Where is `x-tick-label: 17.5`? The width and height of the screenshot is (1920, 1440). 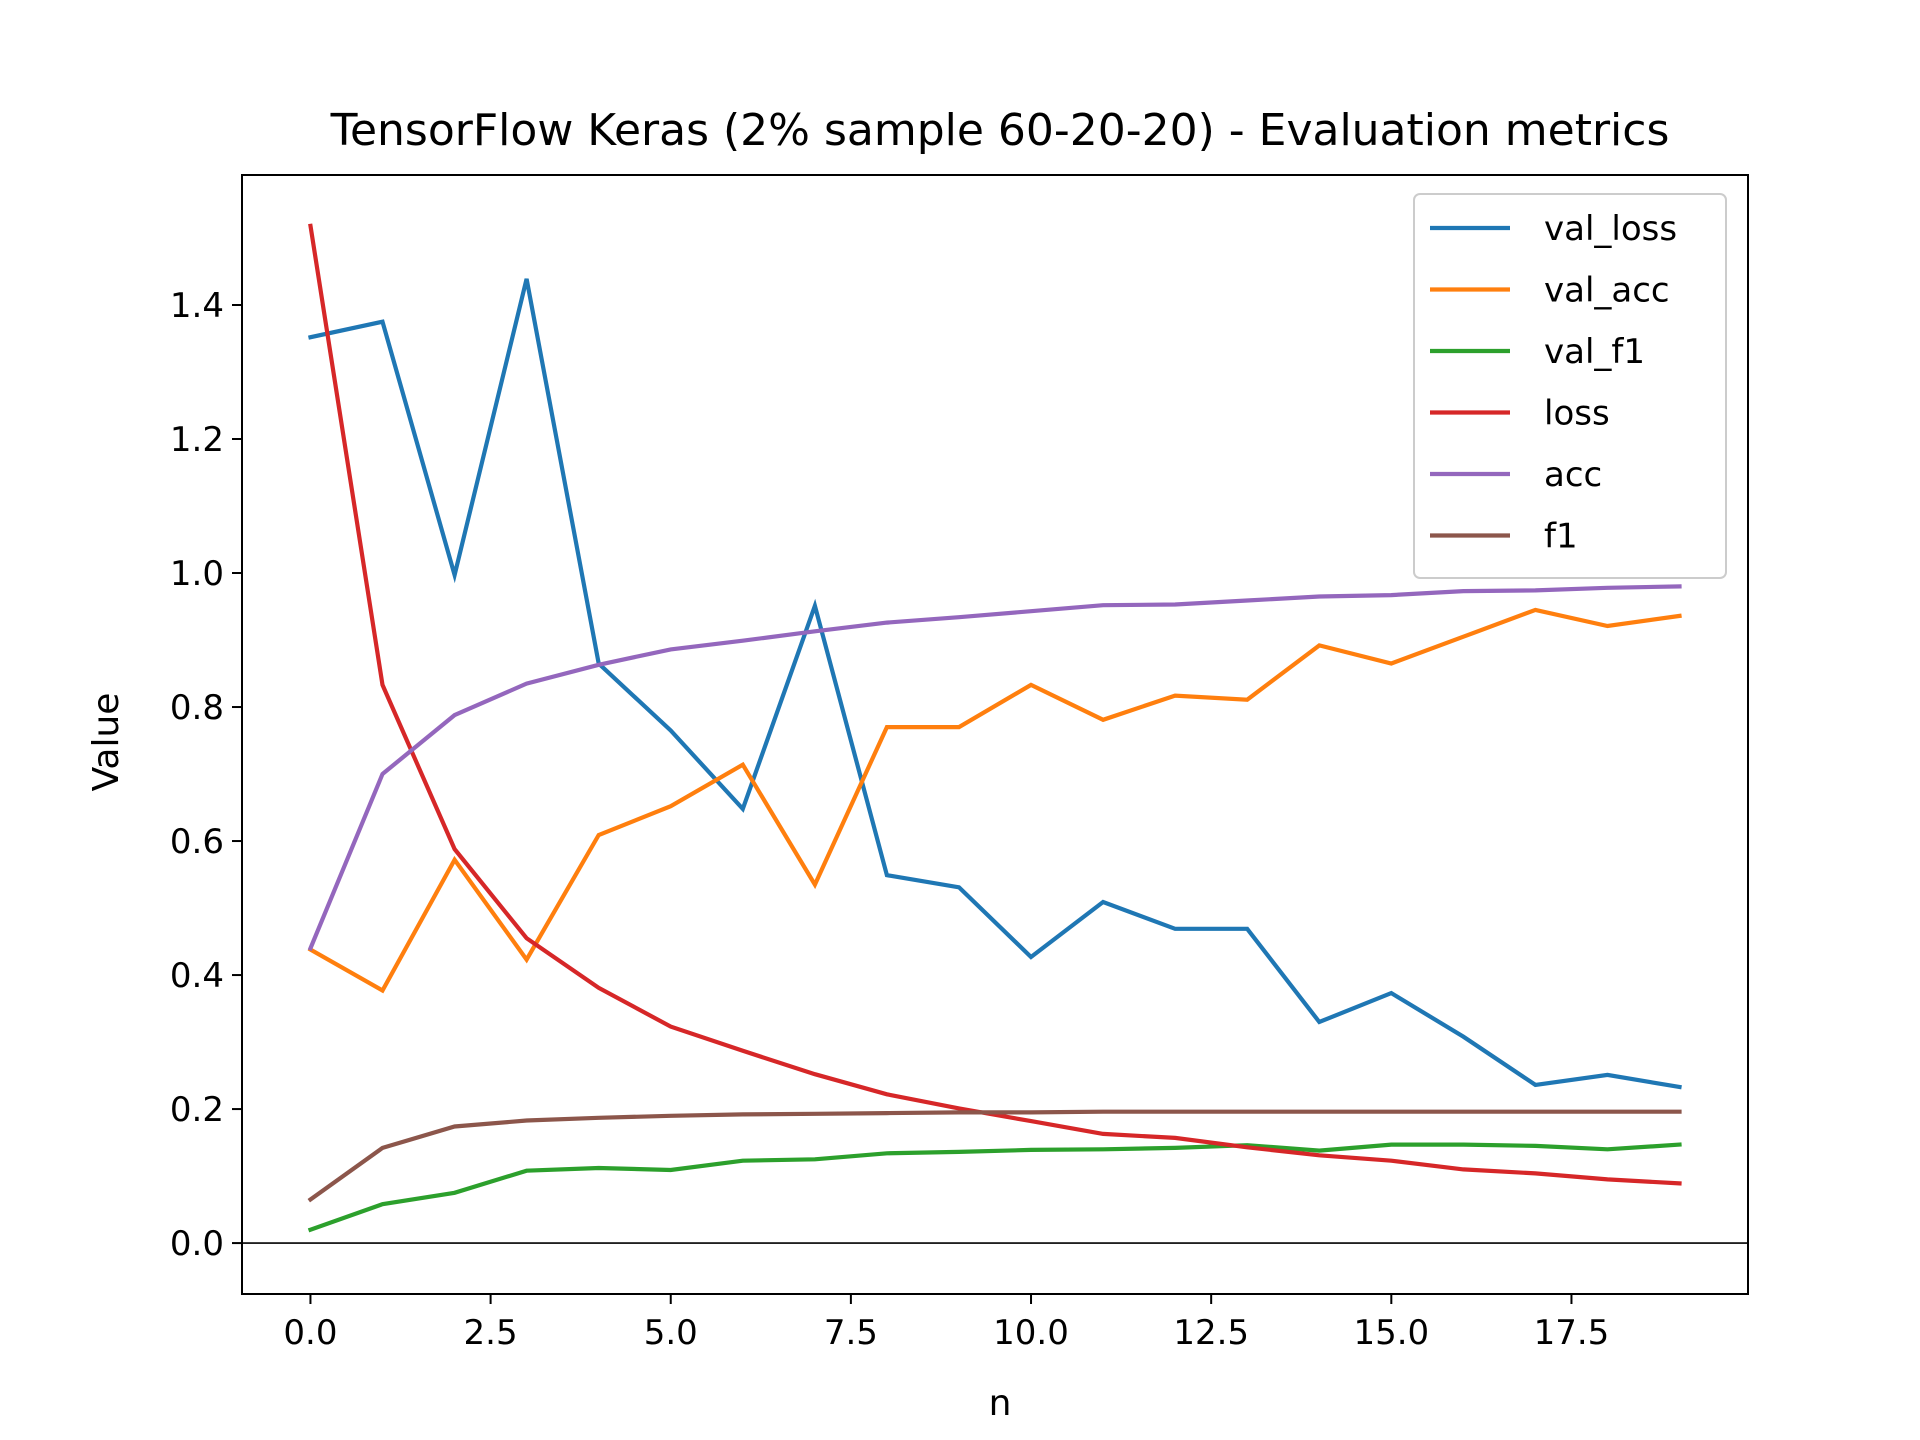 x-tick-label: 17.5 is located at coordinates (1572, 1333).